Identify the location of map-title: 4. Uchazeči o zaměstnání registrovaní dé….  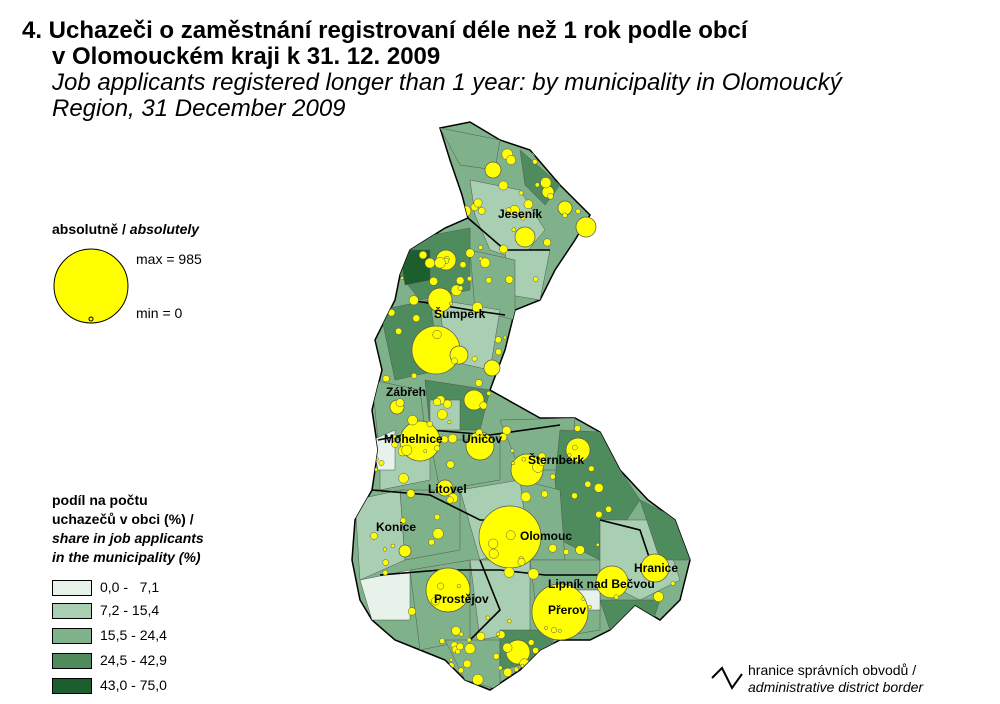
(502, 70).